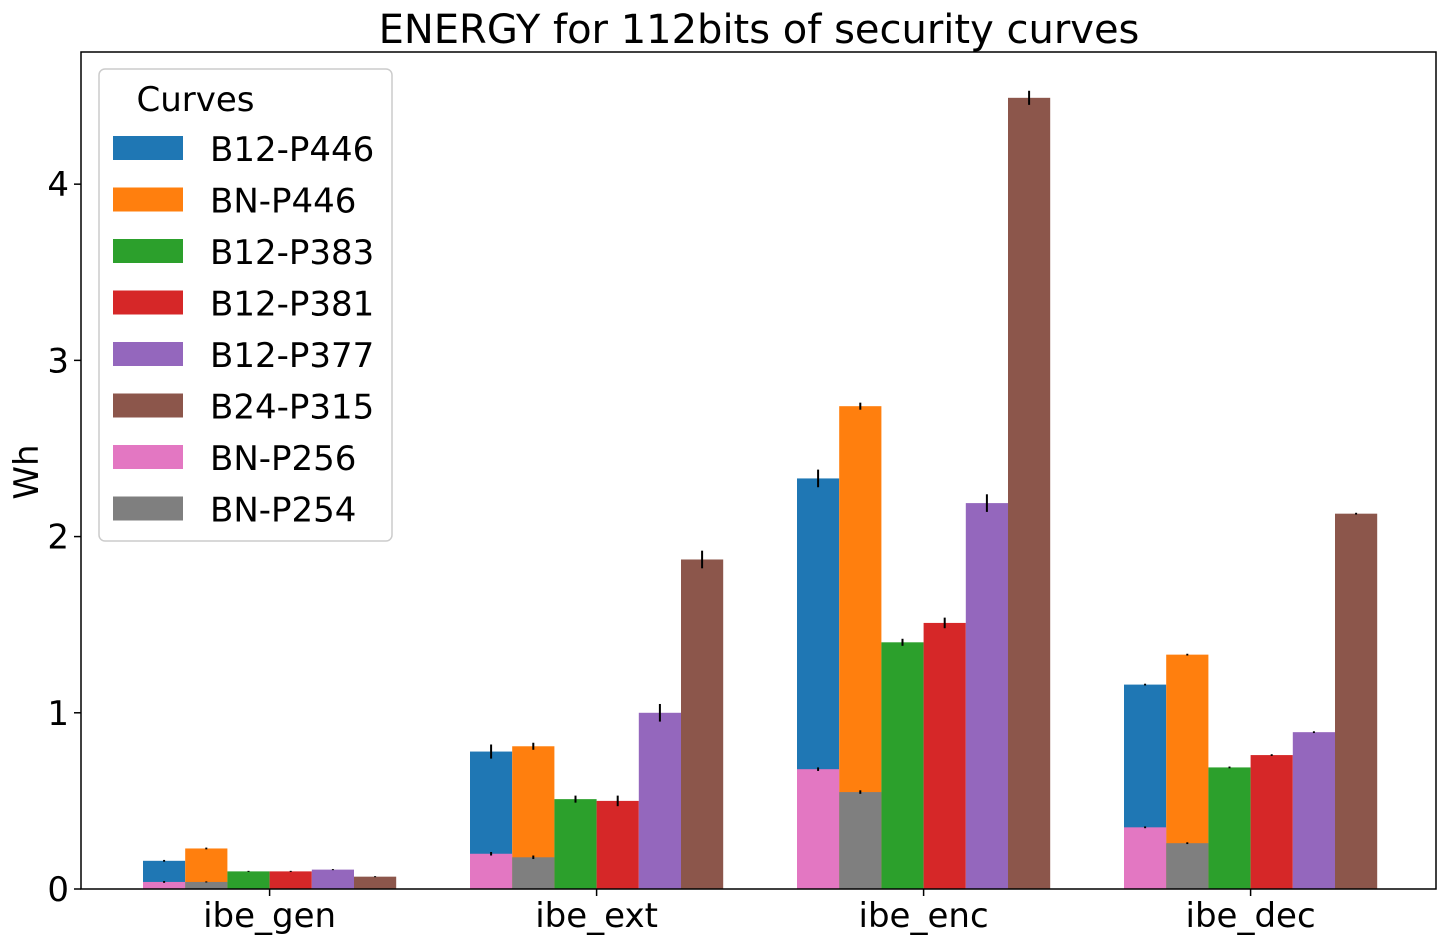 This screenshot has width=1445, height=944. What do you see at coordinates (58, 538) in the screenshot?
I see `y-tick-label: 2` at bounding box center [58, 538].